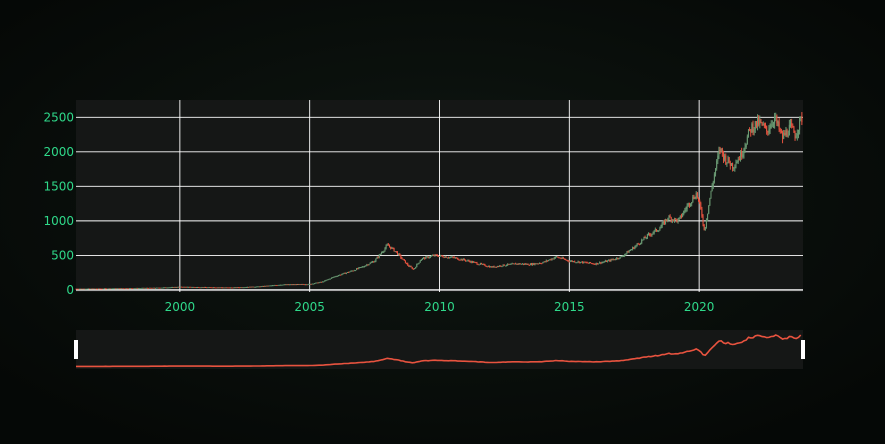 The width and height of the screenshot is (885, 444). I want to click on range-slider-handle-left, so click(76, 349).